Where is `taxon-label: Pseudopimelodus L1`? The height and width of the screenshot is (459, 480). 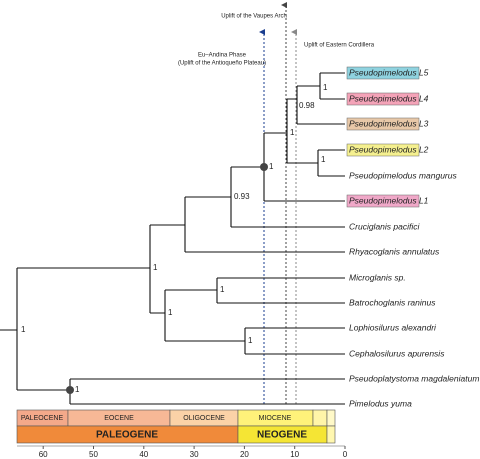 taxon-label: Pseudopimelodus L1 is located at coordinates (389, 200).